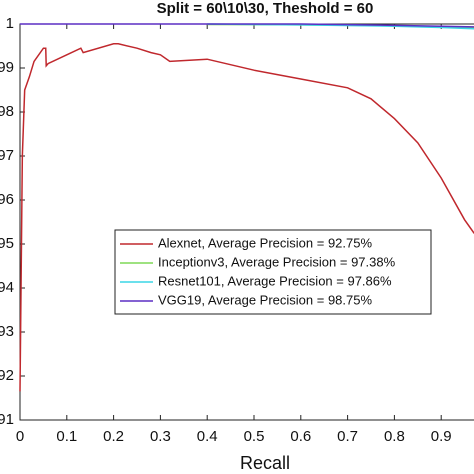 Image resolution: width=474 pixels, height=474 pixels. What do you see at coordinates (275, 280) in the screenshot?
I see `legend-label: Resnet101, Average Precision = 97.86%` at bounding box center [275, 280].